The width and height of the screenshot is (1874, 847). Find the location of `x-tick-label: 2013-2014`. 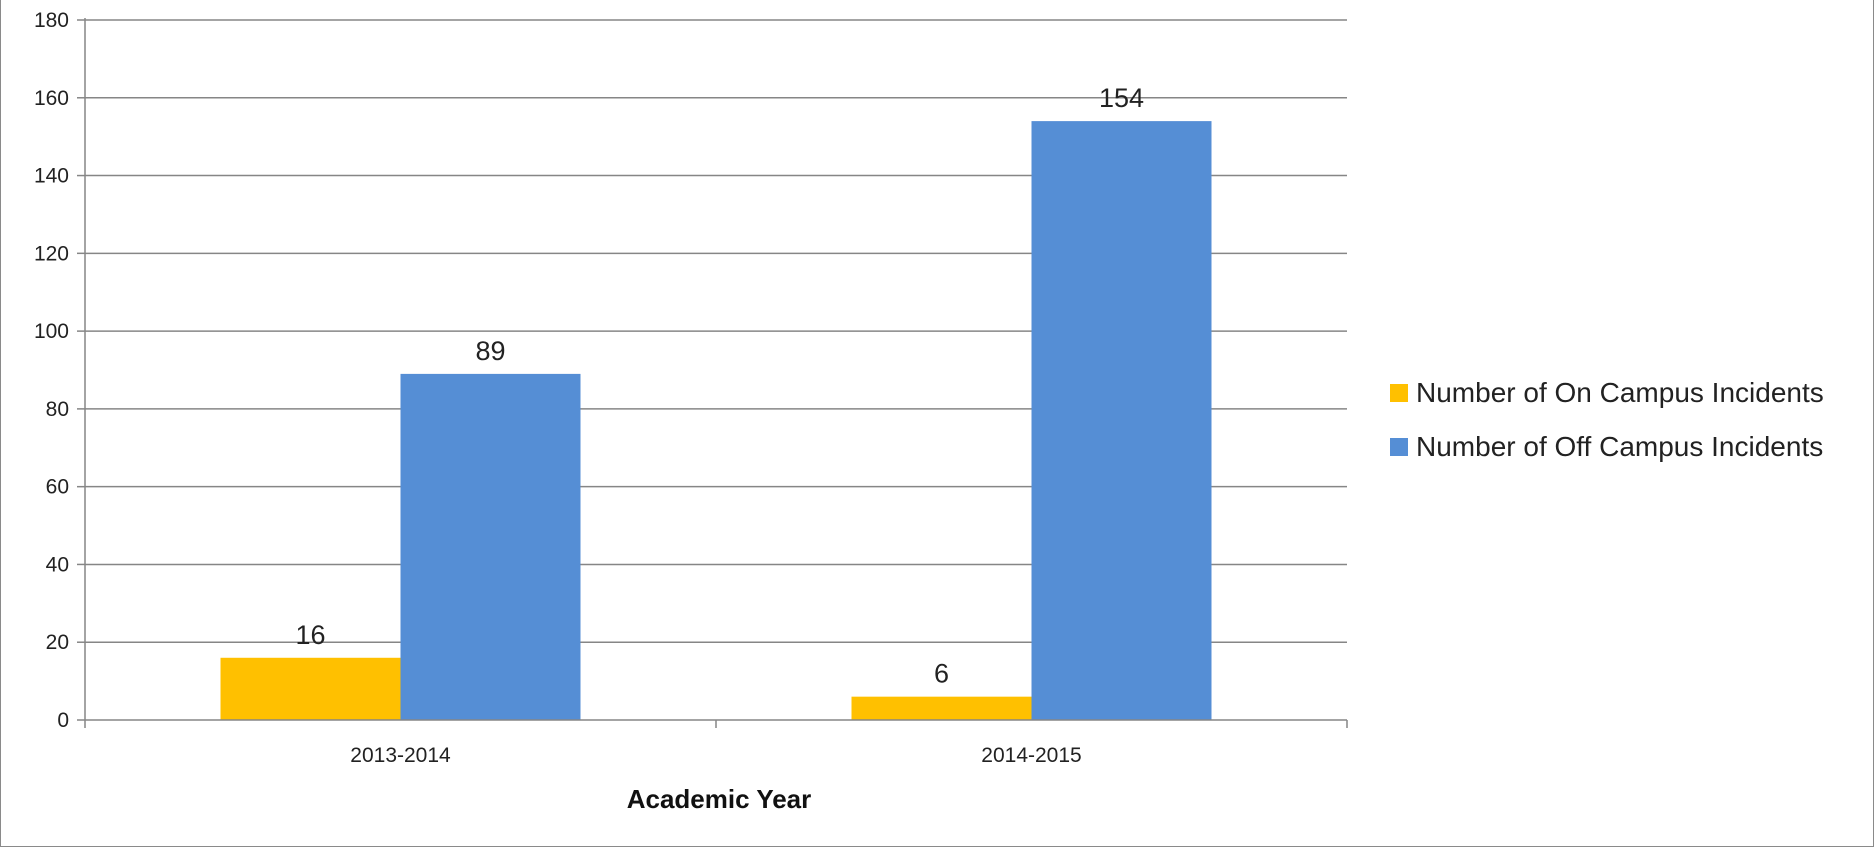

x-tick-label: 2013-2014 is located at coordinates (400, 755).